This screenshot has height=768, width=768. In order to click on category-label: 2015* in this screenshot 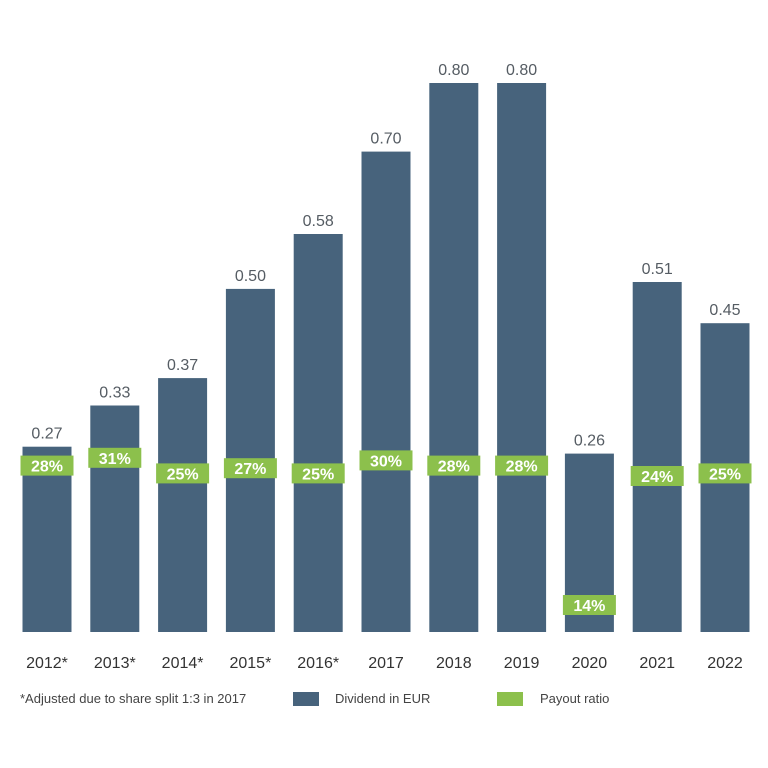, I will do `click(250, 663)`.